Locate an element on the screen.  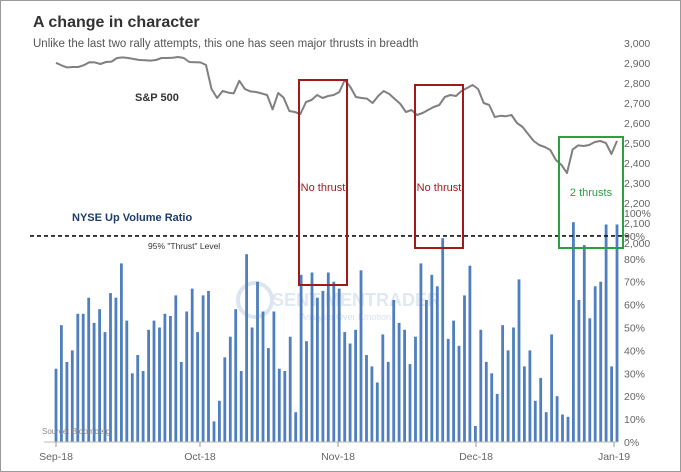
volume-y-tick: 80% is located at coordinates (634, 260).